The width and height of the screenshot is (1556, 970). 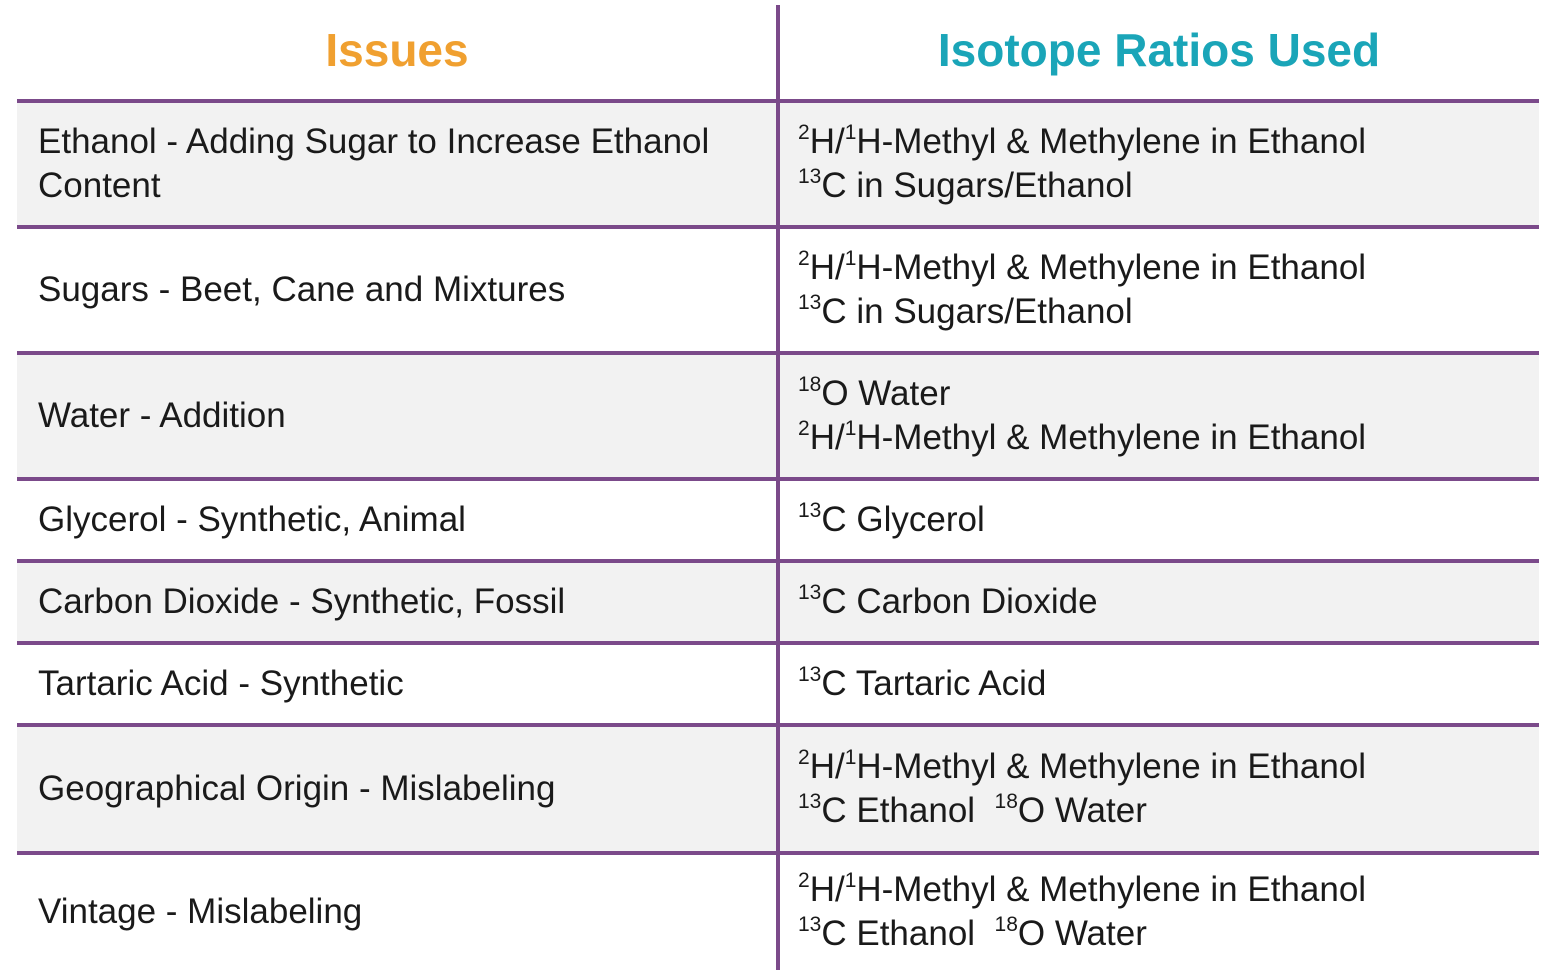 What do you see at coordinates (302, 289) in the screenshot?
I see `issue-text: Sugars - Beet, Cane and Mixtures` at bounding box center [302, 289].